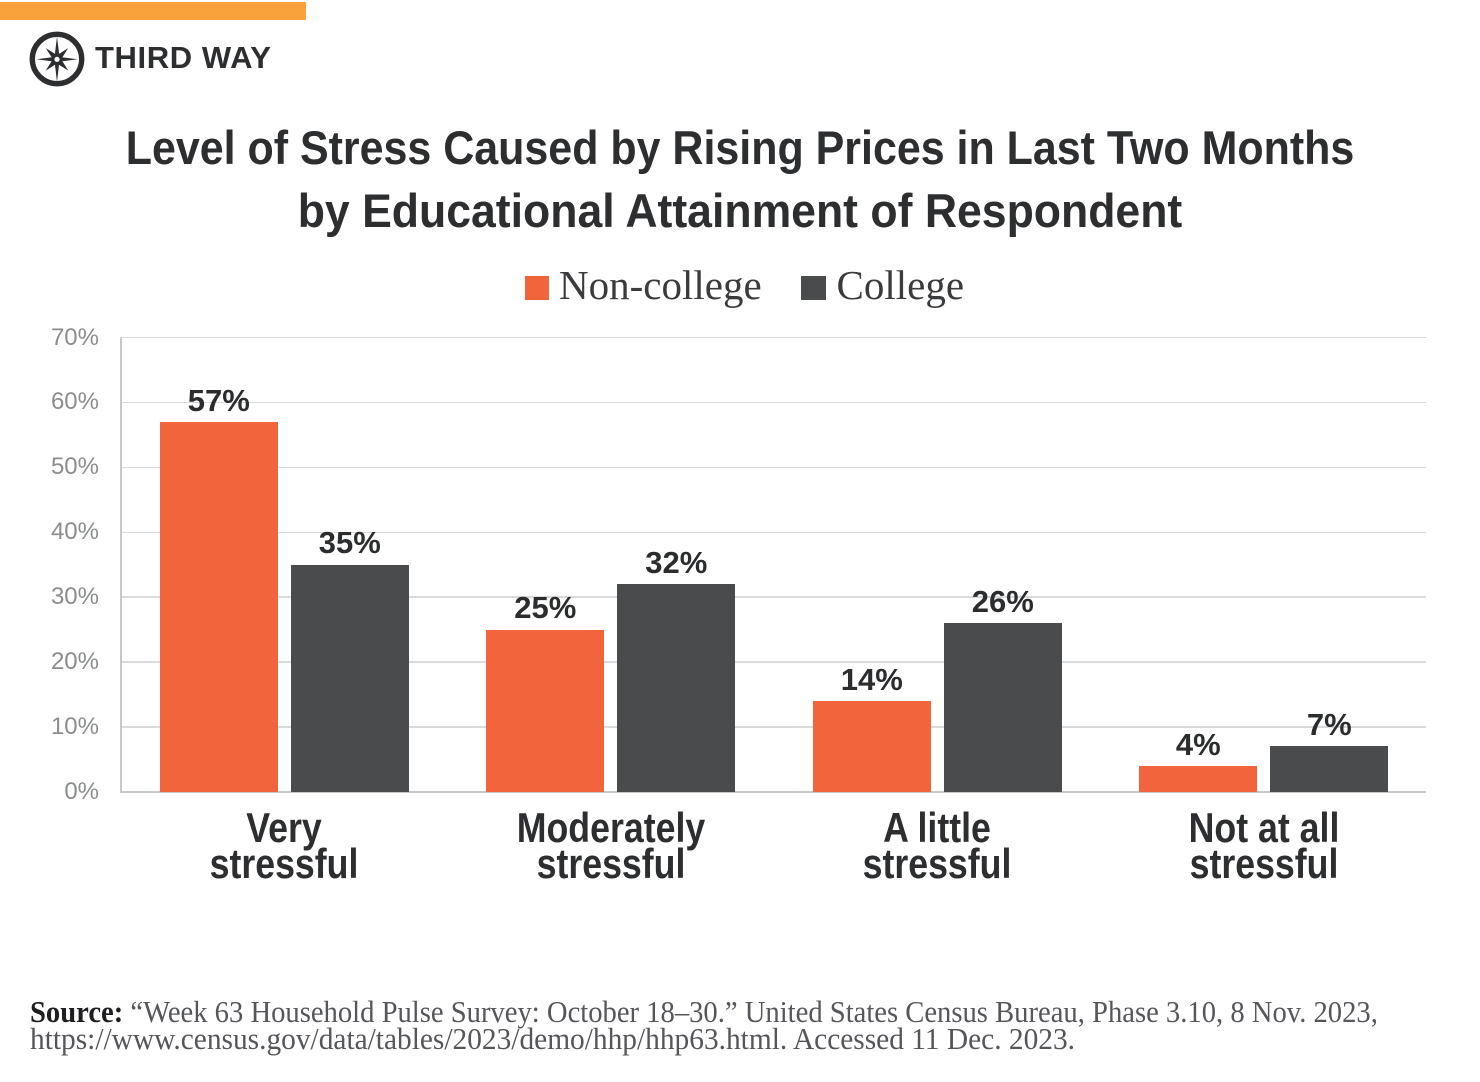  I want to click on y-tick-label: 40%, so click(74, 532).